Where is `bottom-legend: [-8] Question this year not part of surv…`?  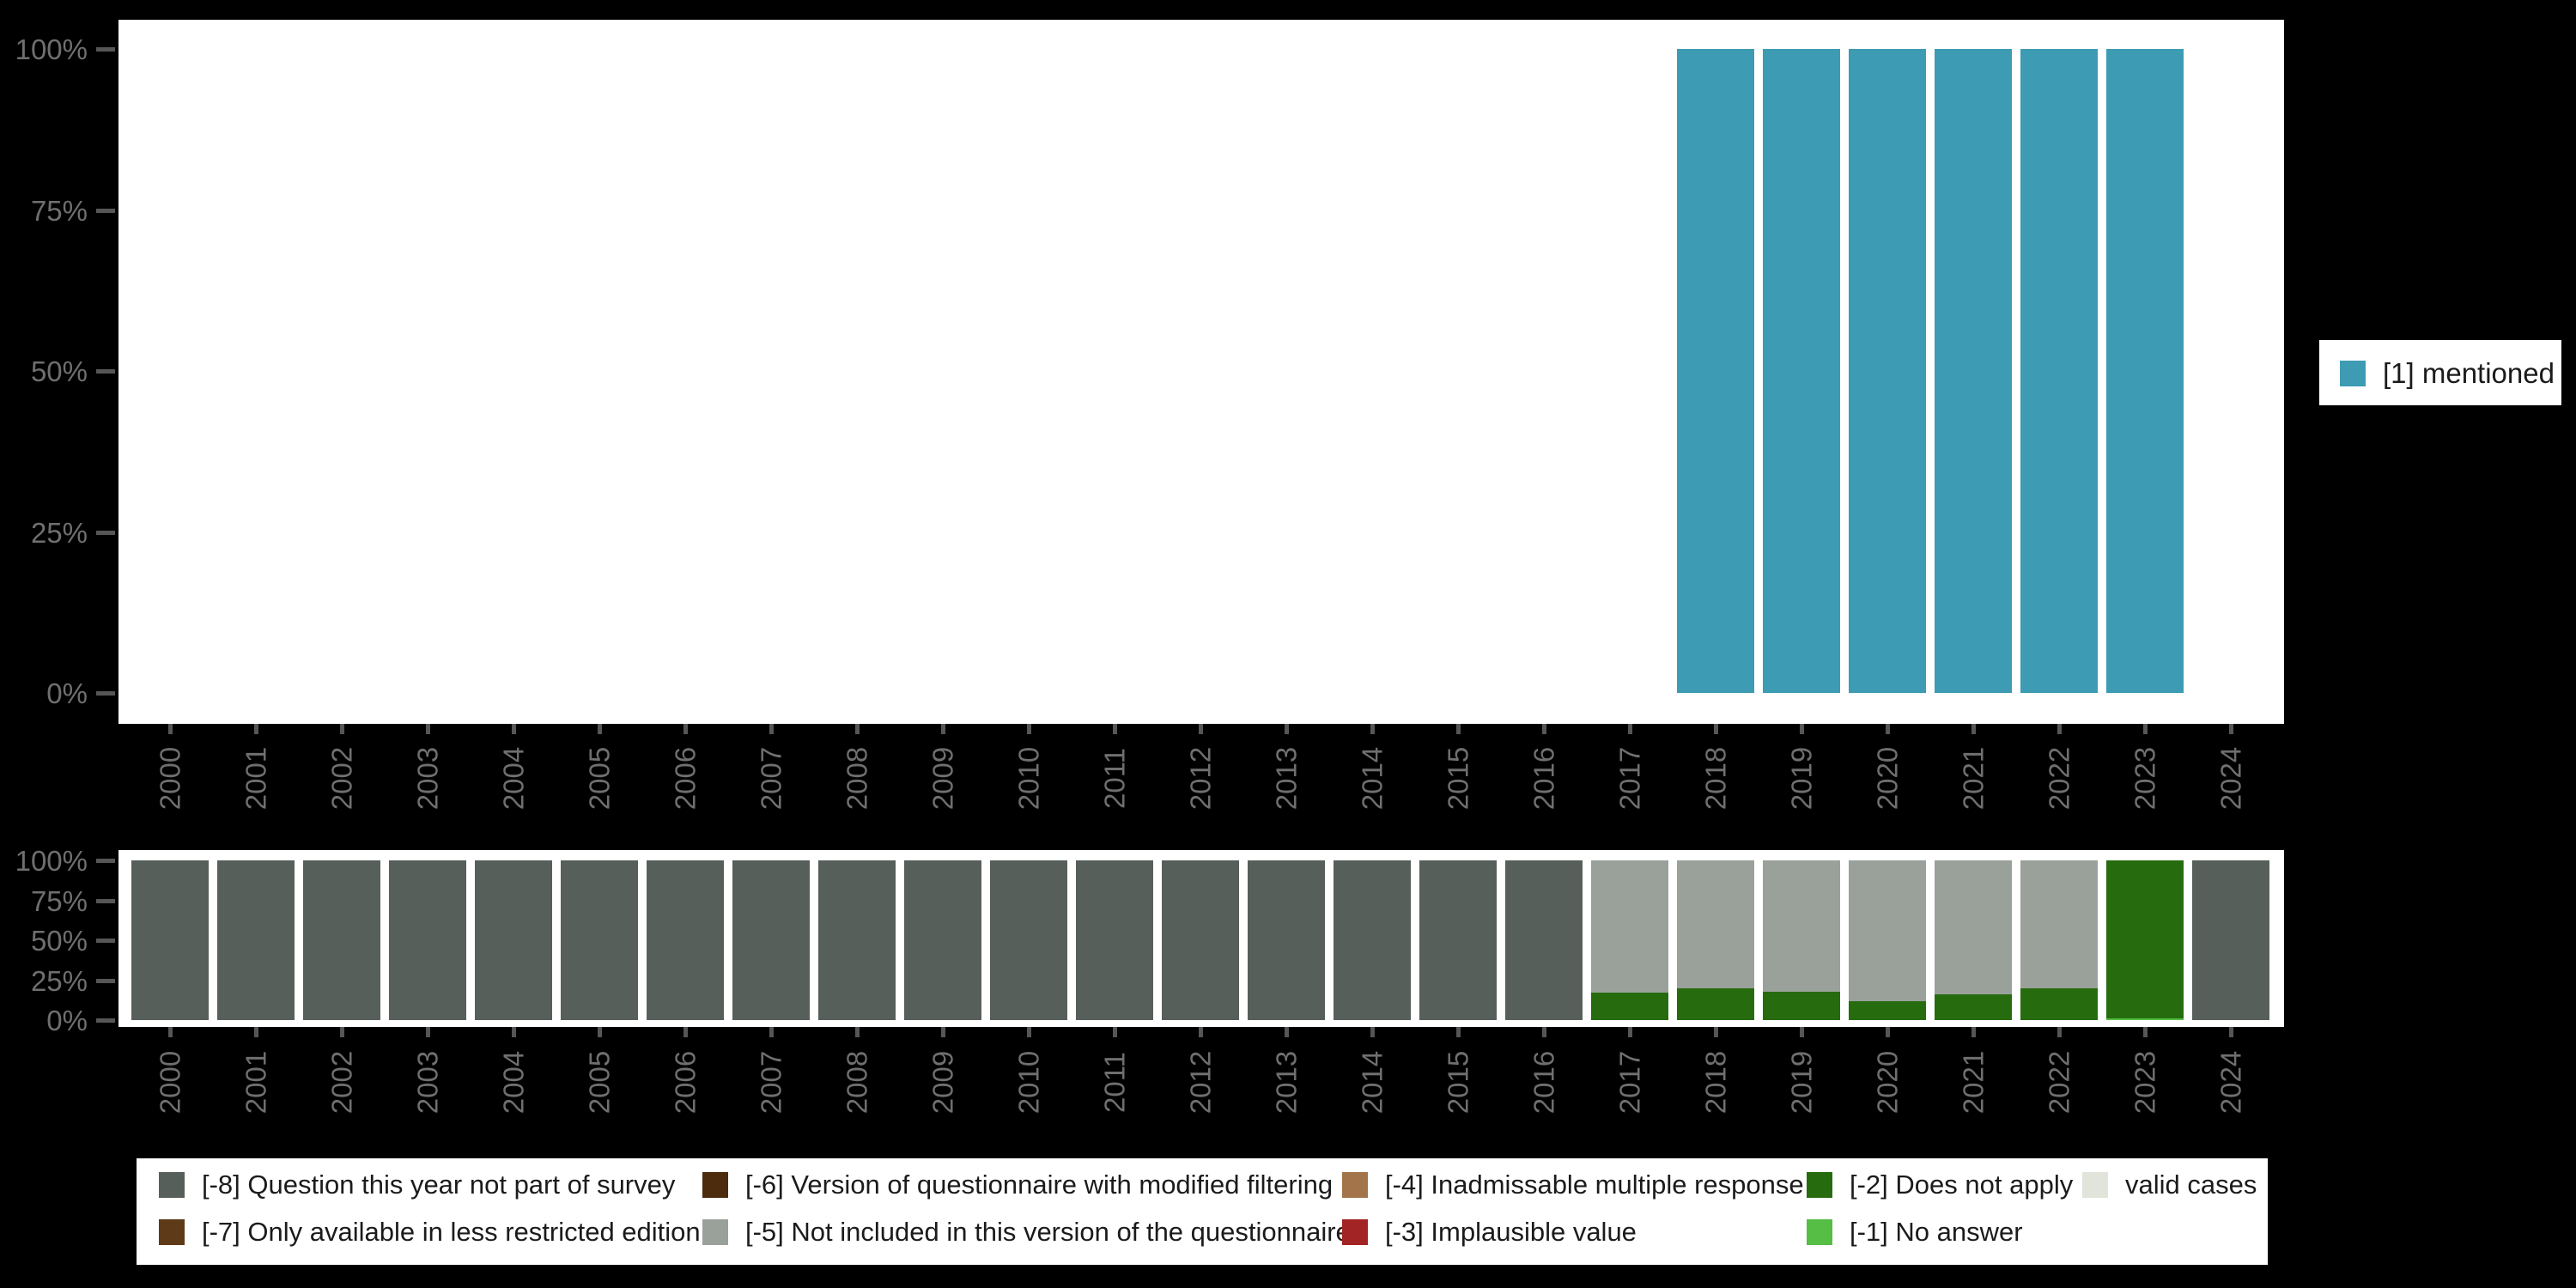 bottom-legend: [-8] Question this year not part of surv… is located at coordinates (1202, 1211).